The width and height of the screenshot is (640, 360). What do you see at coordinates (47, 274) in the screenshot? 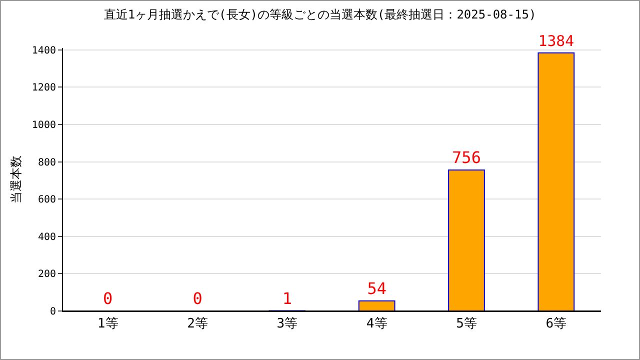
I see `y-tick-label: 200` at bounding box center [47, 274].